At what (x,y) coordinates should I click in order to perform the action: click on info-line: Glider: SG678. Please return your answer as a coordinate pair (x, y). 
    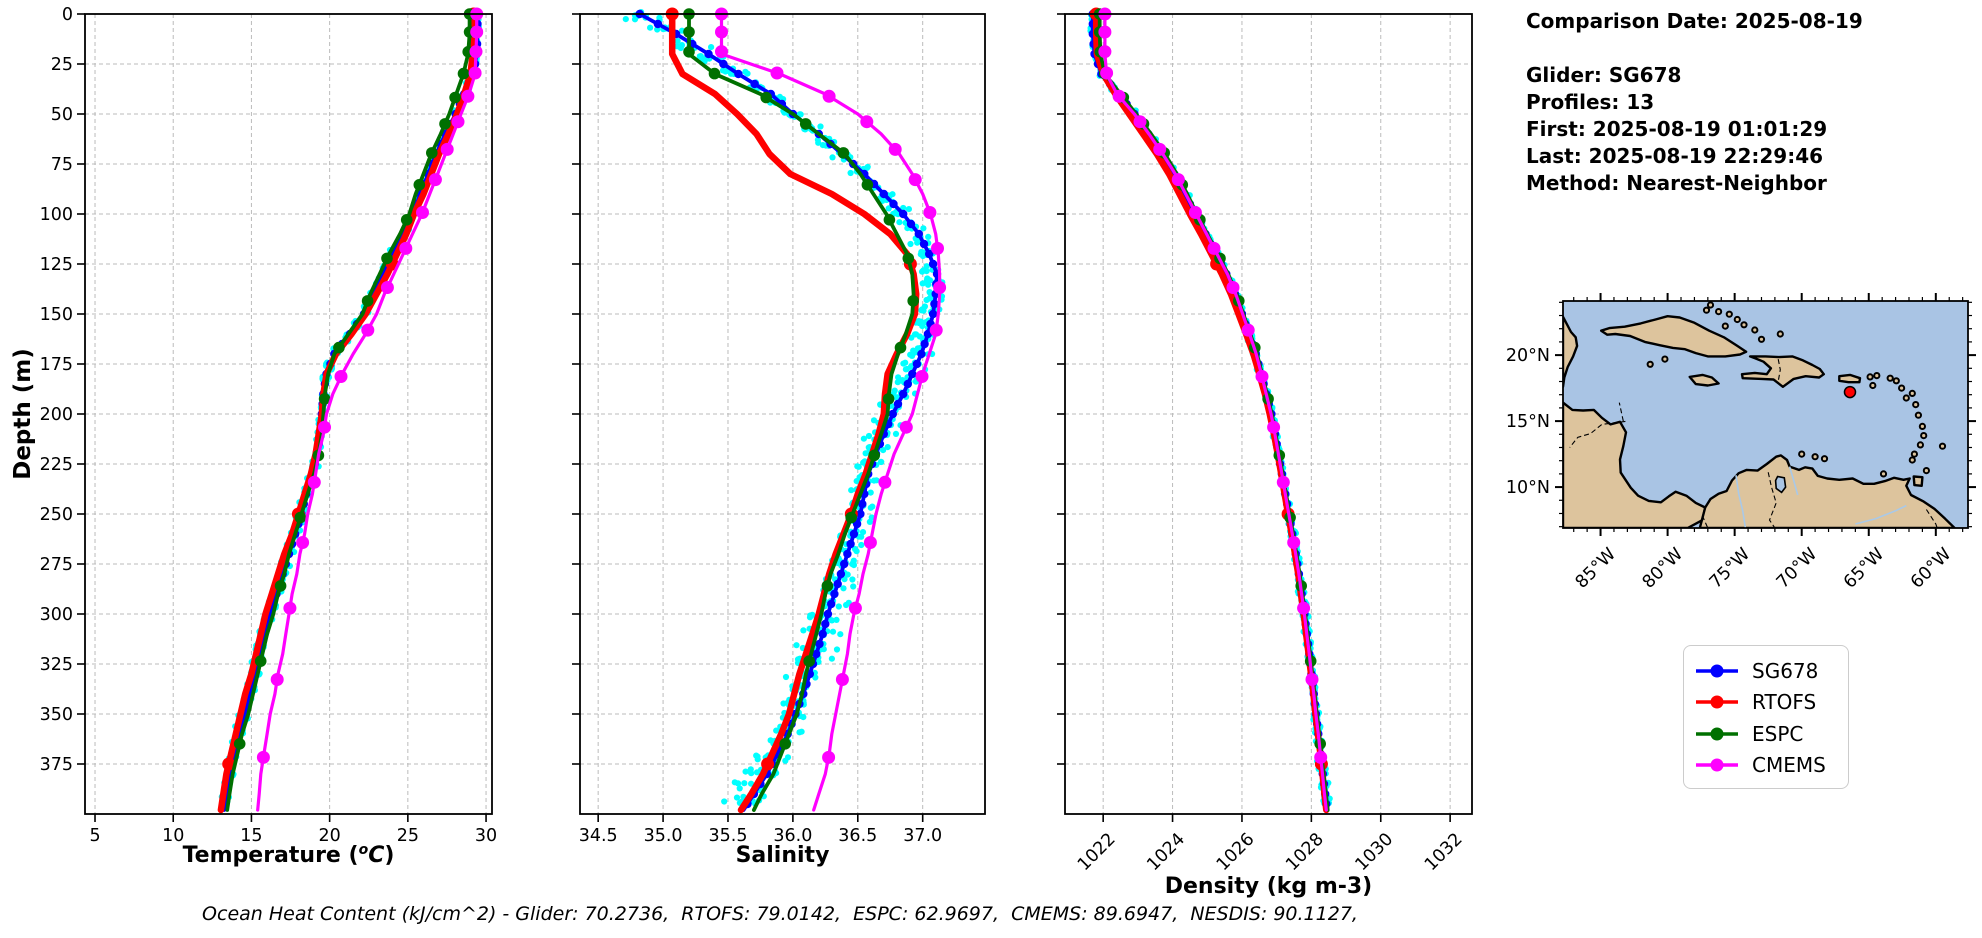
    Looking at the image, I should click on (1604, 75).